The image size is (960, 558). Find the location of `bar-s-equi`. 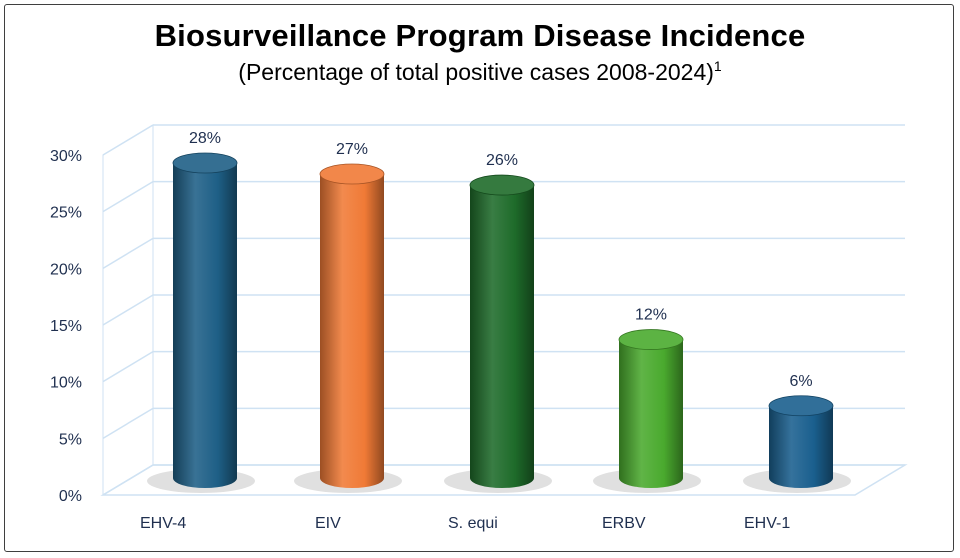

bar-s-equi is located at coordinates (498, 333).